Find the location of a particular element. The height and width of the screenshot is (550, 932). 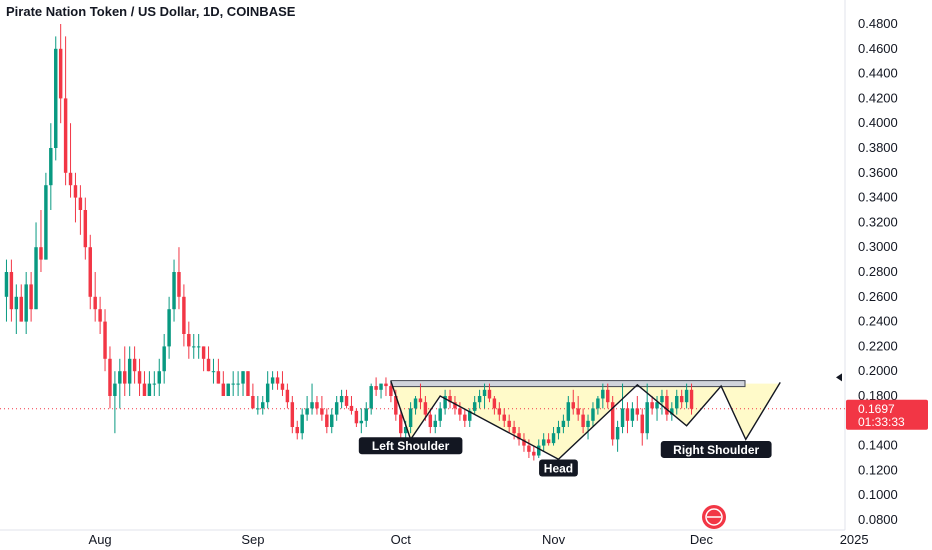

y-tick-label: 0.3800 is located at coordinates (878, 147).